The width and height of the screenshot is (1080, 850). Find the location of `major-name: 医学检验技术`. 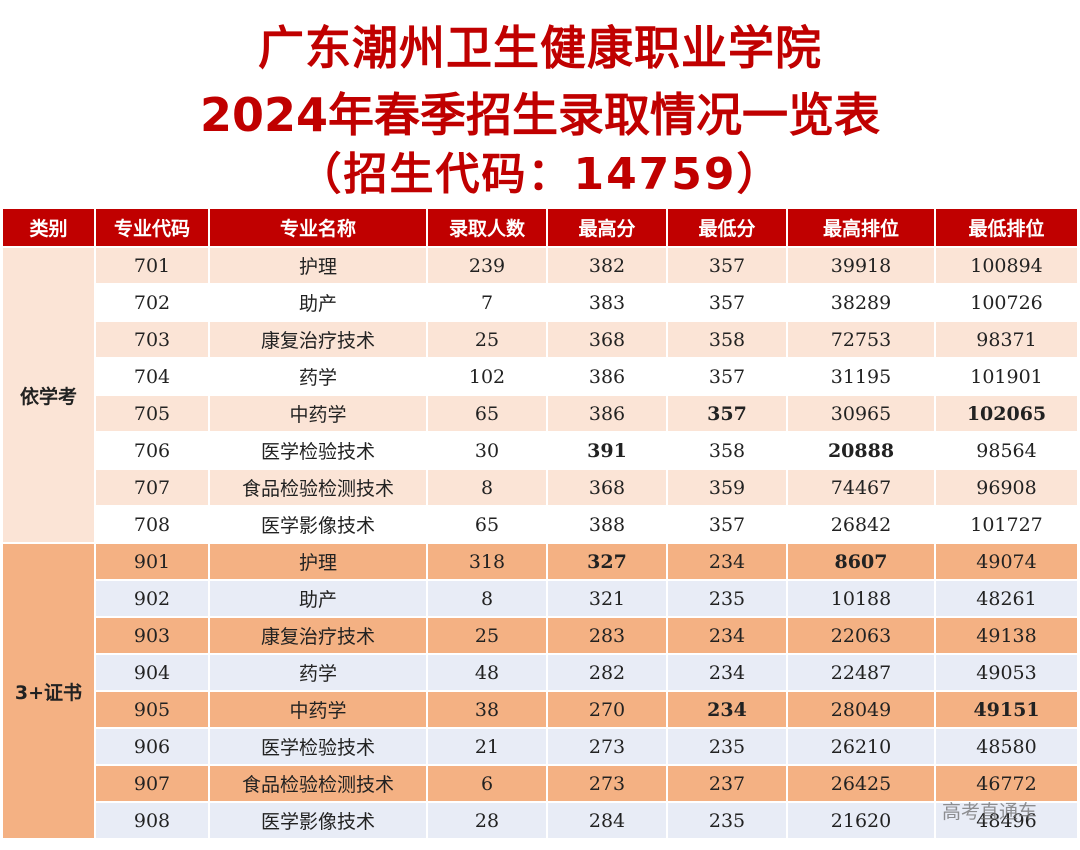

major-name: 医学检验技术 is located at coordinates (318, 450).